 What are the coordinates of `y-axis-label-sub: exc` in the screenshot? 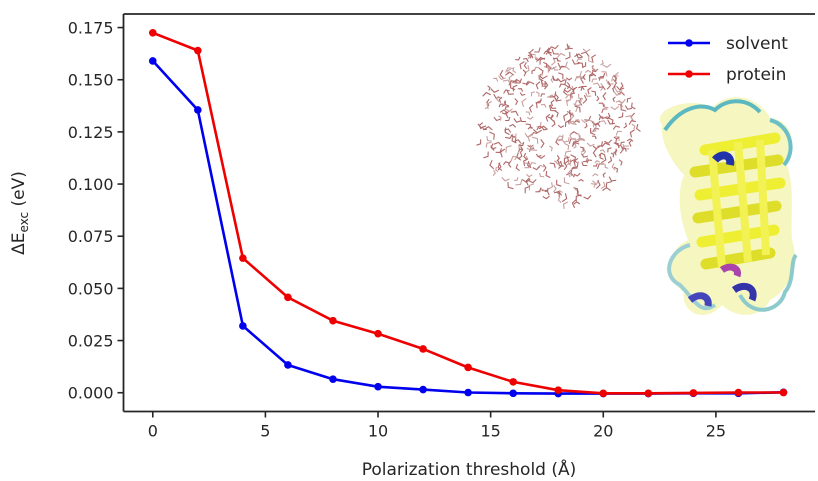 It's located at (24, 222).